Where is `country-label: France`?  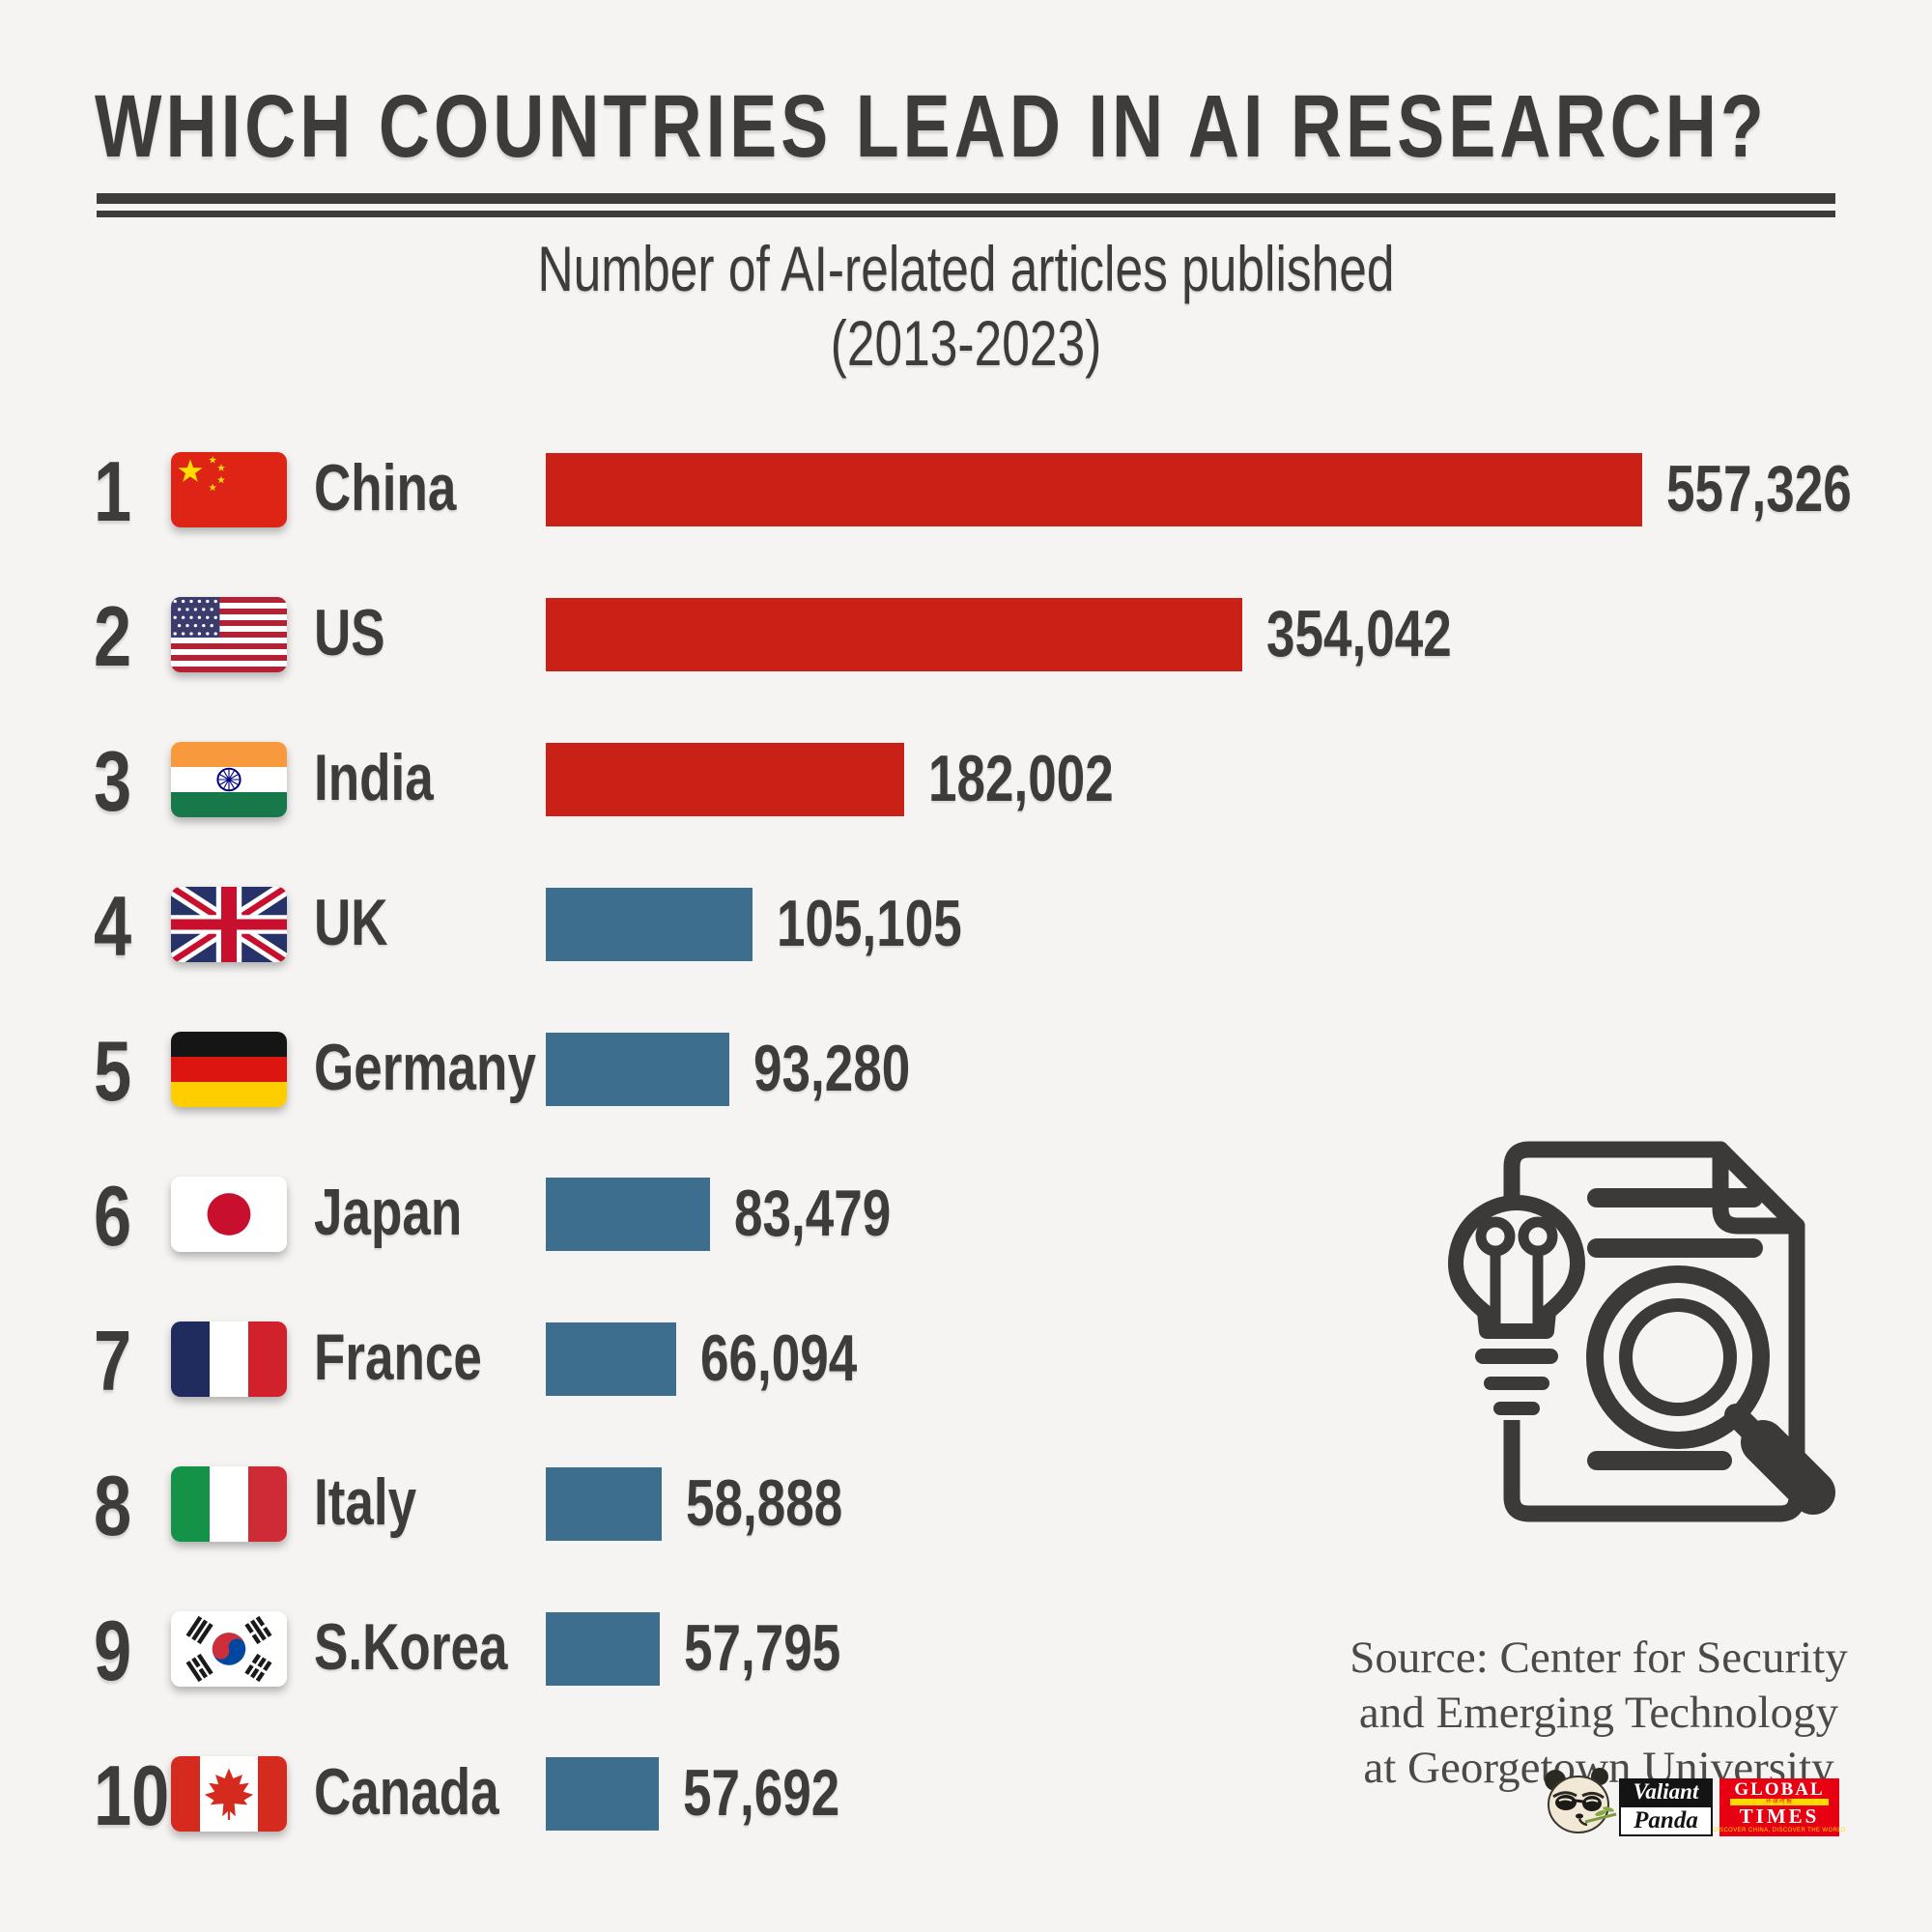
country-label: France is located at coordinates (398, 1357).